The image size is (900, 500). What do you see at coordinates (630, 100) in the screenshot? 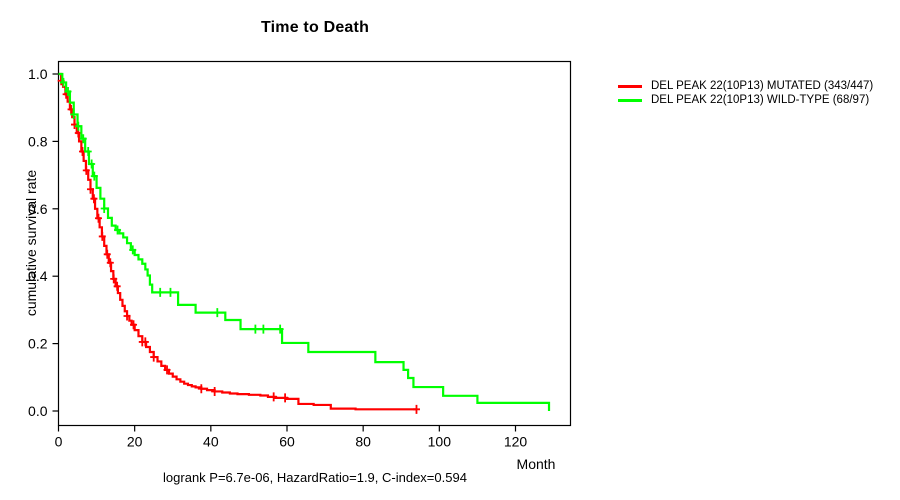
I see `legend-swatch-wildtype` at bounding box center [630, 100].